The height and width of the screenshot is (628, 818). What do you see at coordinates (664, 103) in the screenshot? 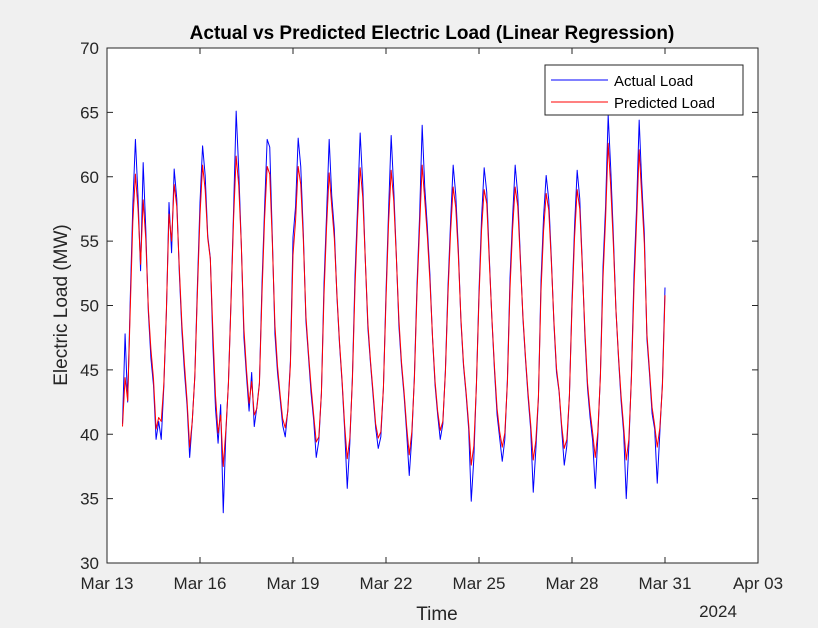
I see `legend-label-predicted-load: Predicted Load` at bounding box center [664, 103].